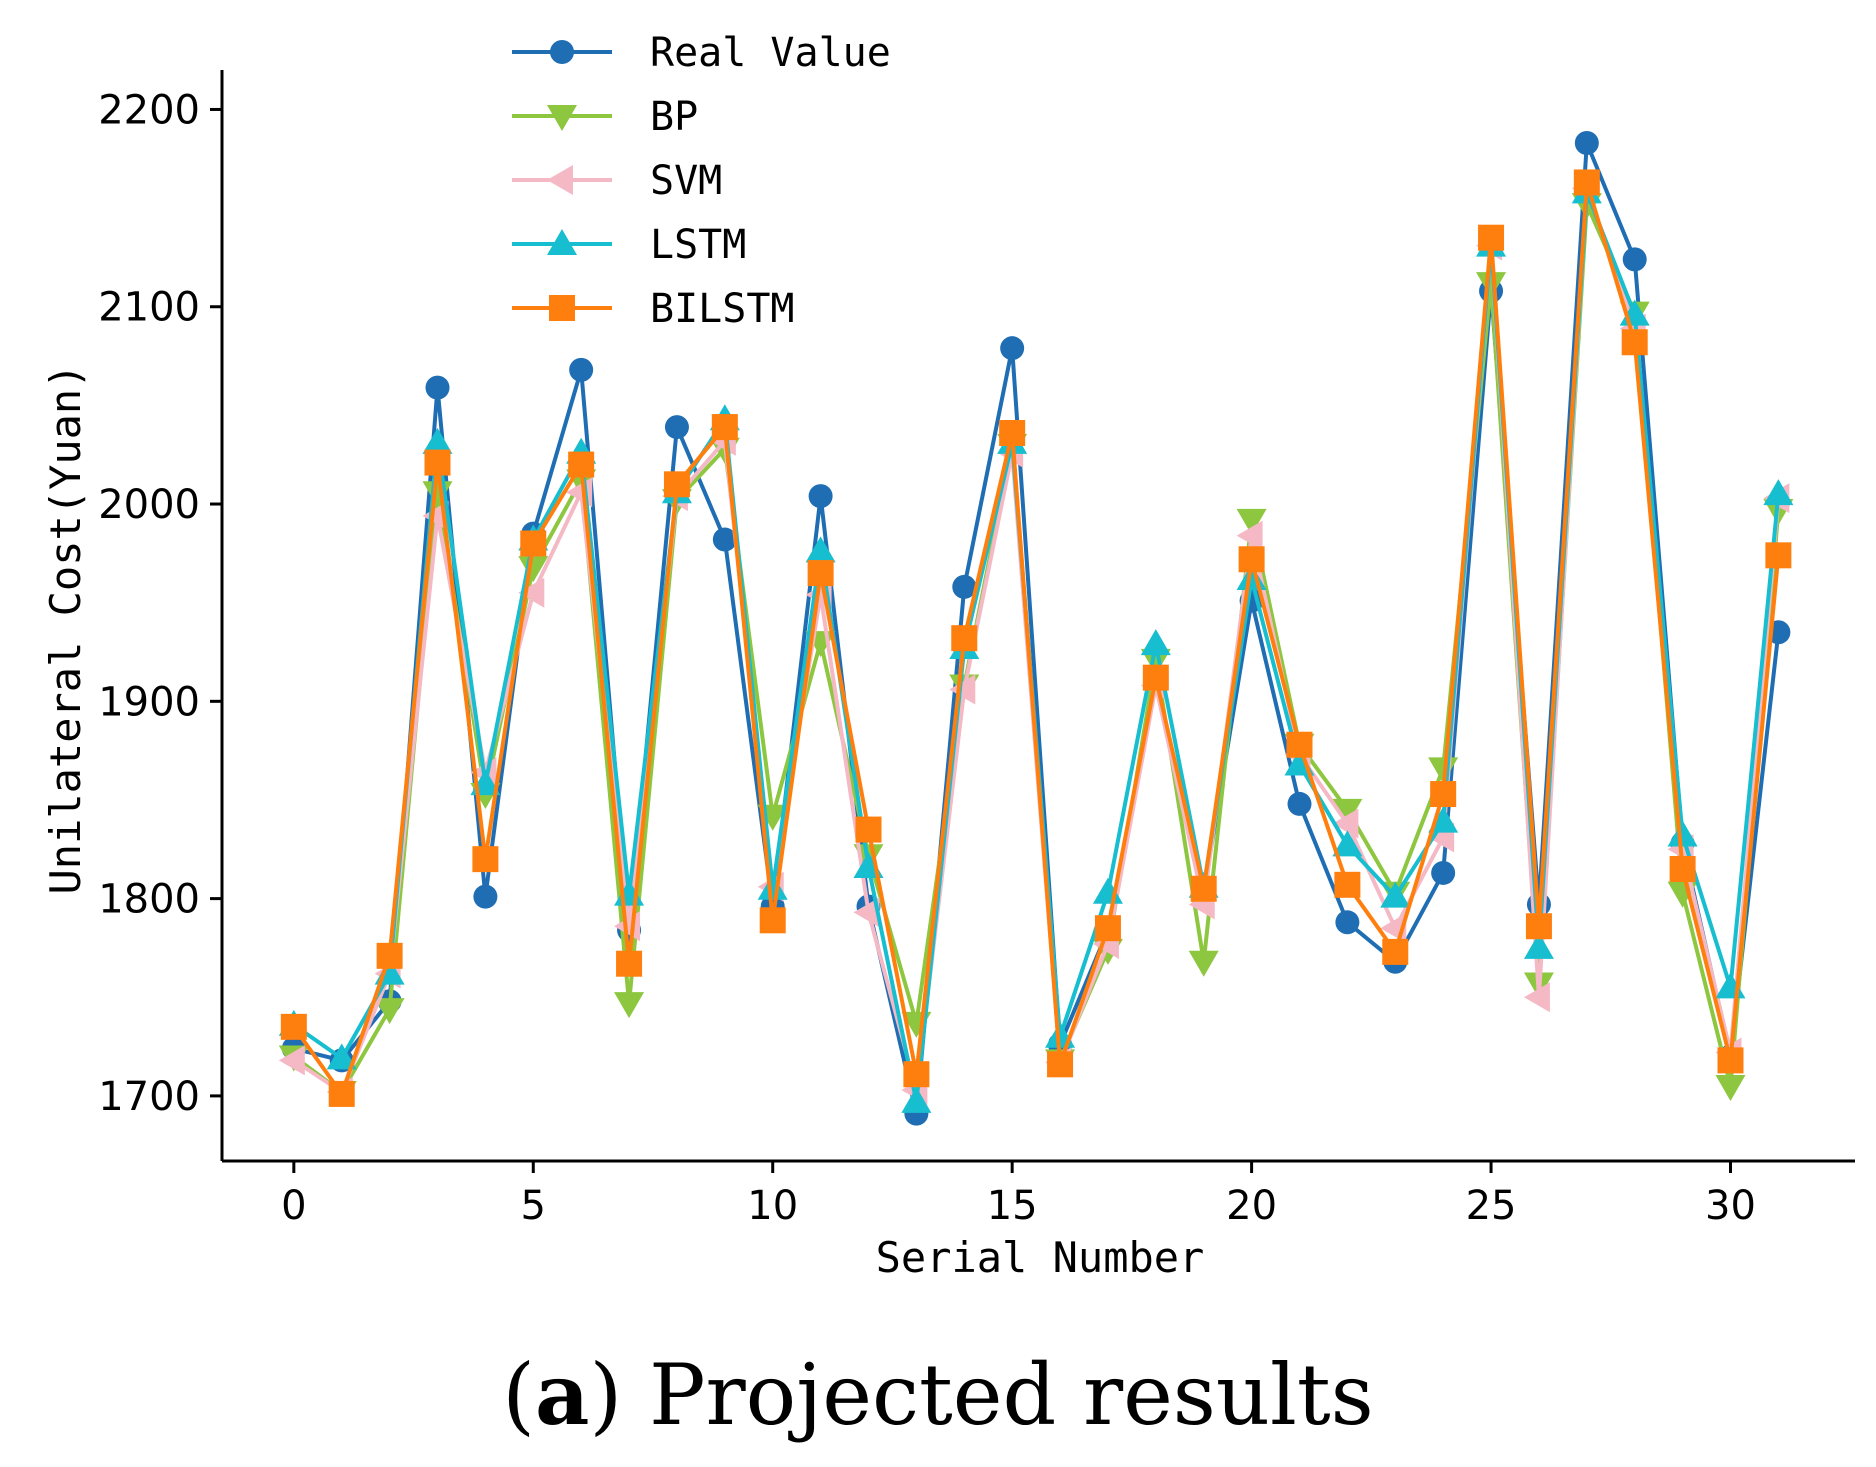 The height and width of the screenshot is (1467, 1876). I want to click on legend-marker-svm, so click(560, 180).